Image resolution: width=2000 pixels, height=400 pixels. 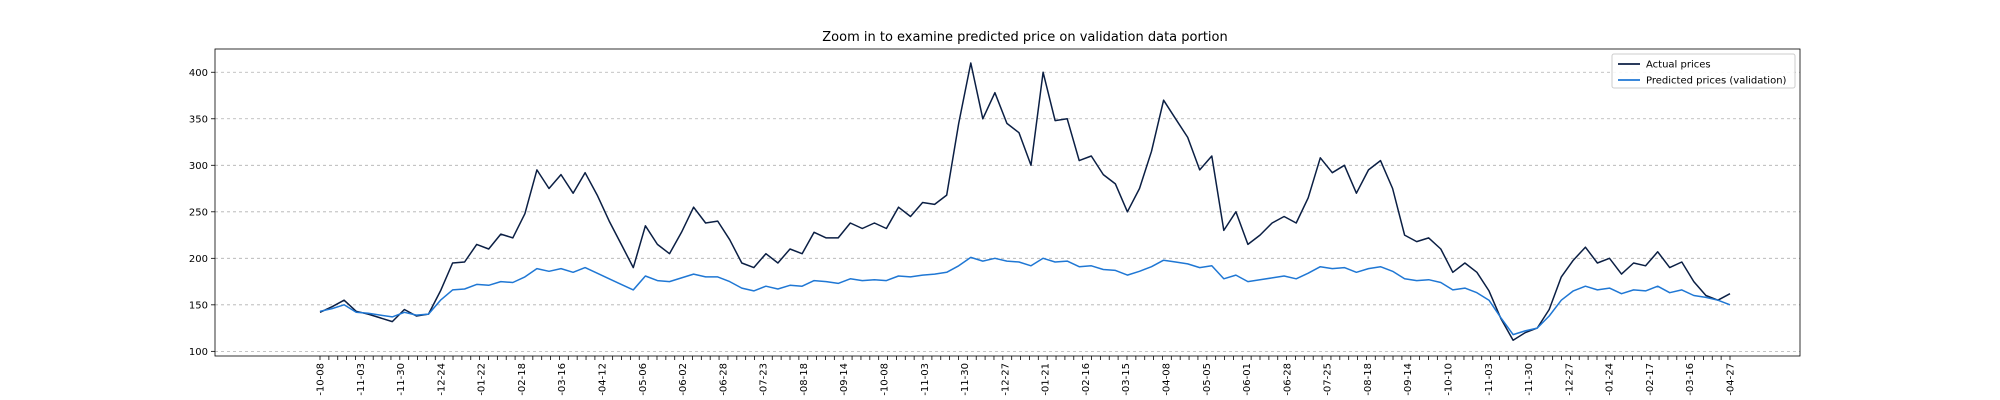 What do you see at coordinates (683, 379) in the screenshot?
I see `x-tick-label: -06-02` at bounding box center [683, 379].